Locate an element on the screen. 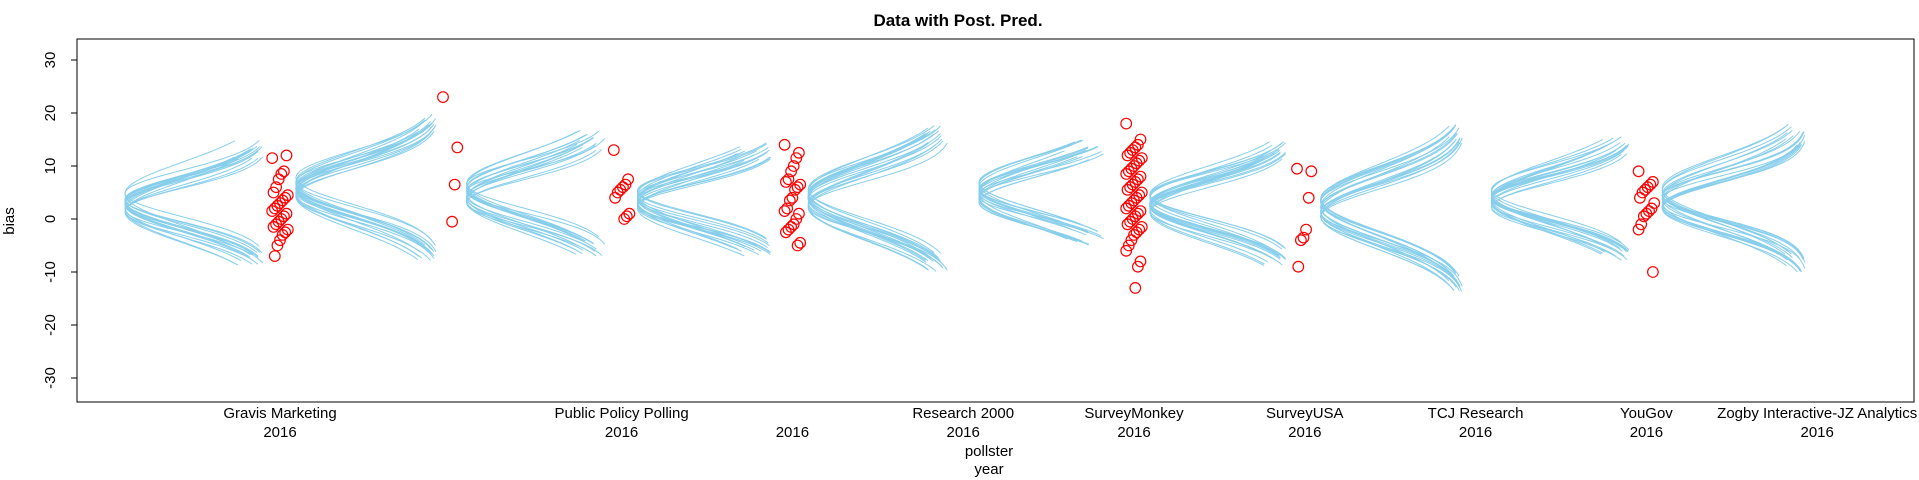 The width and height of the screenshot is (1919, 480). x-tick-label-pollster: TCJ Research is located at coordinates (1476, 413).